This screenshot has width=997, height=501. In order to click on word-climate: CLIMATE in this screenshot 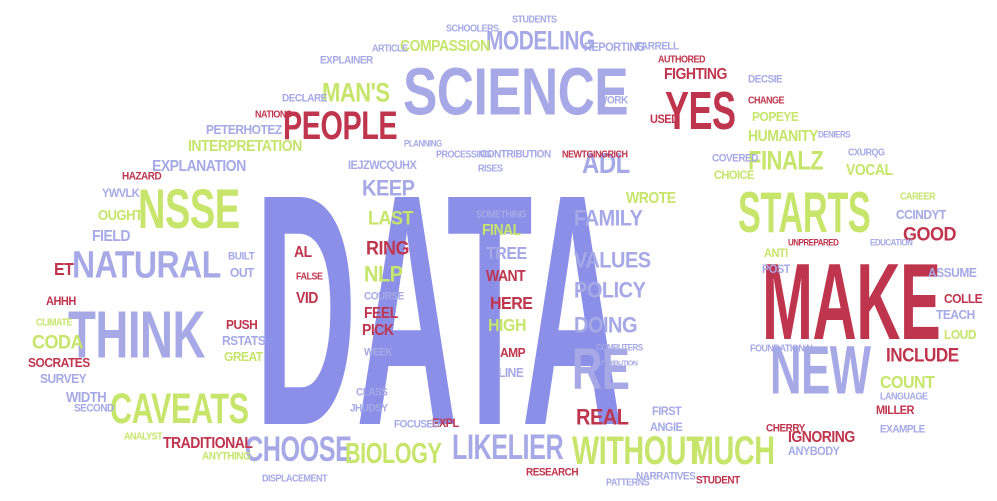, I will do `click(54, 322)`.